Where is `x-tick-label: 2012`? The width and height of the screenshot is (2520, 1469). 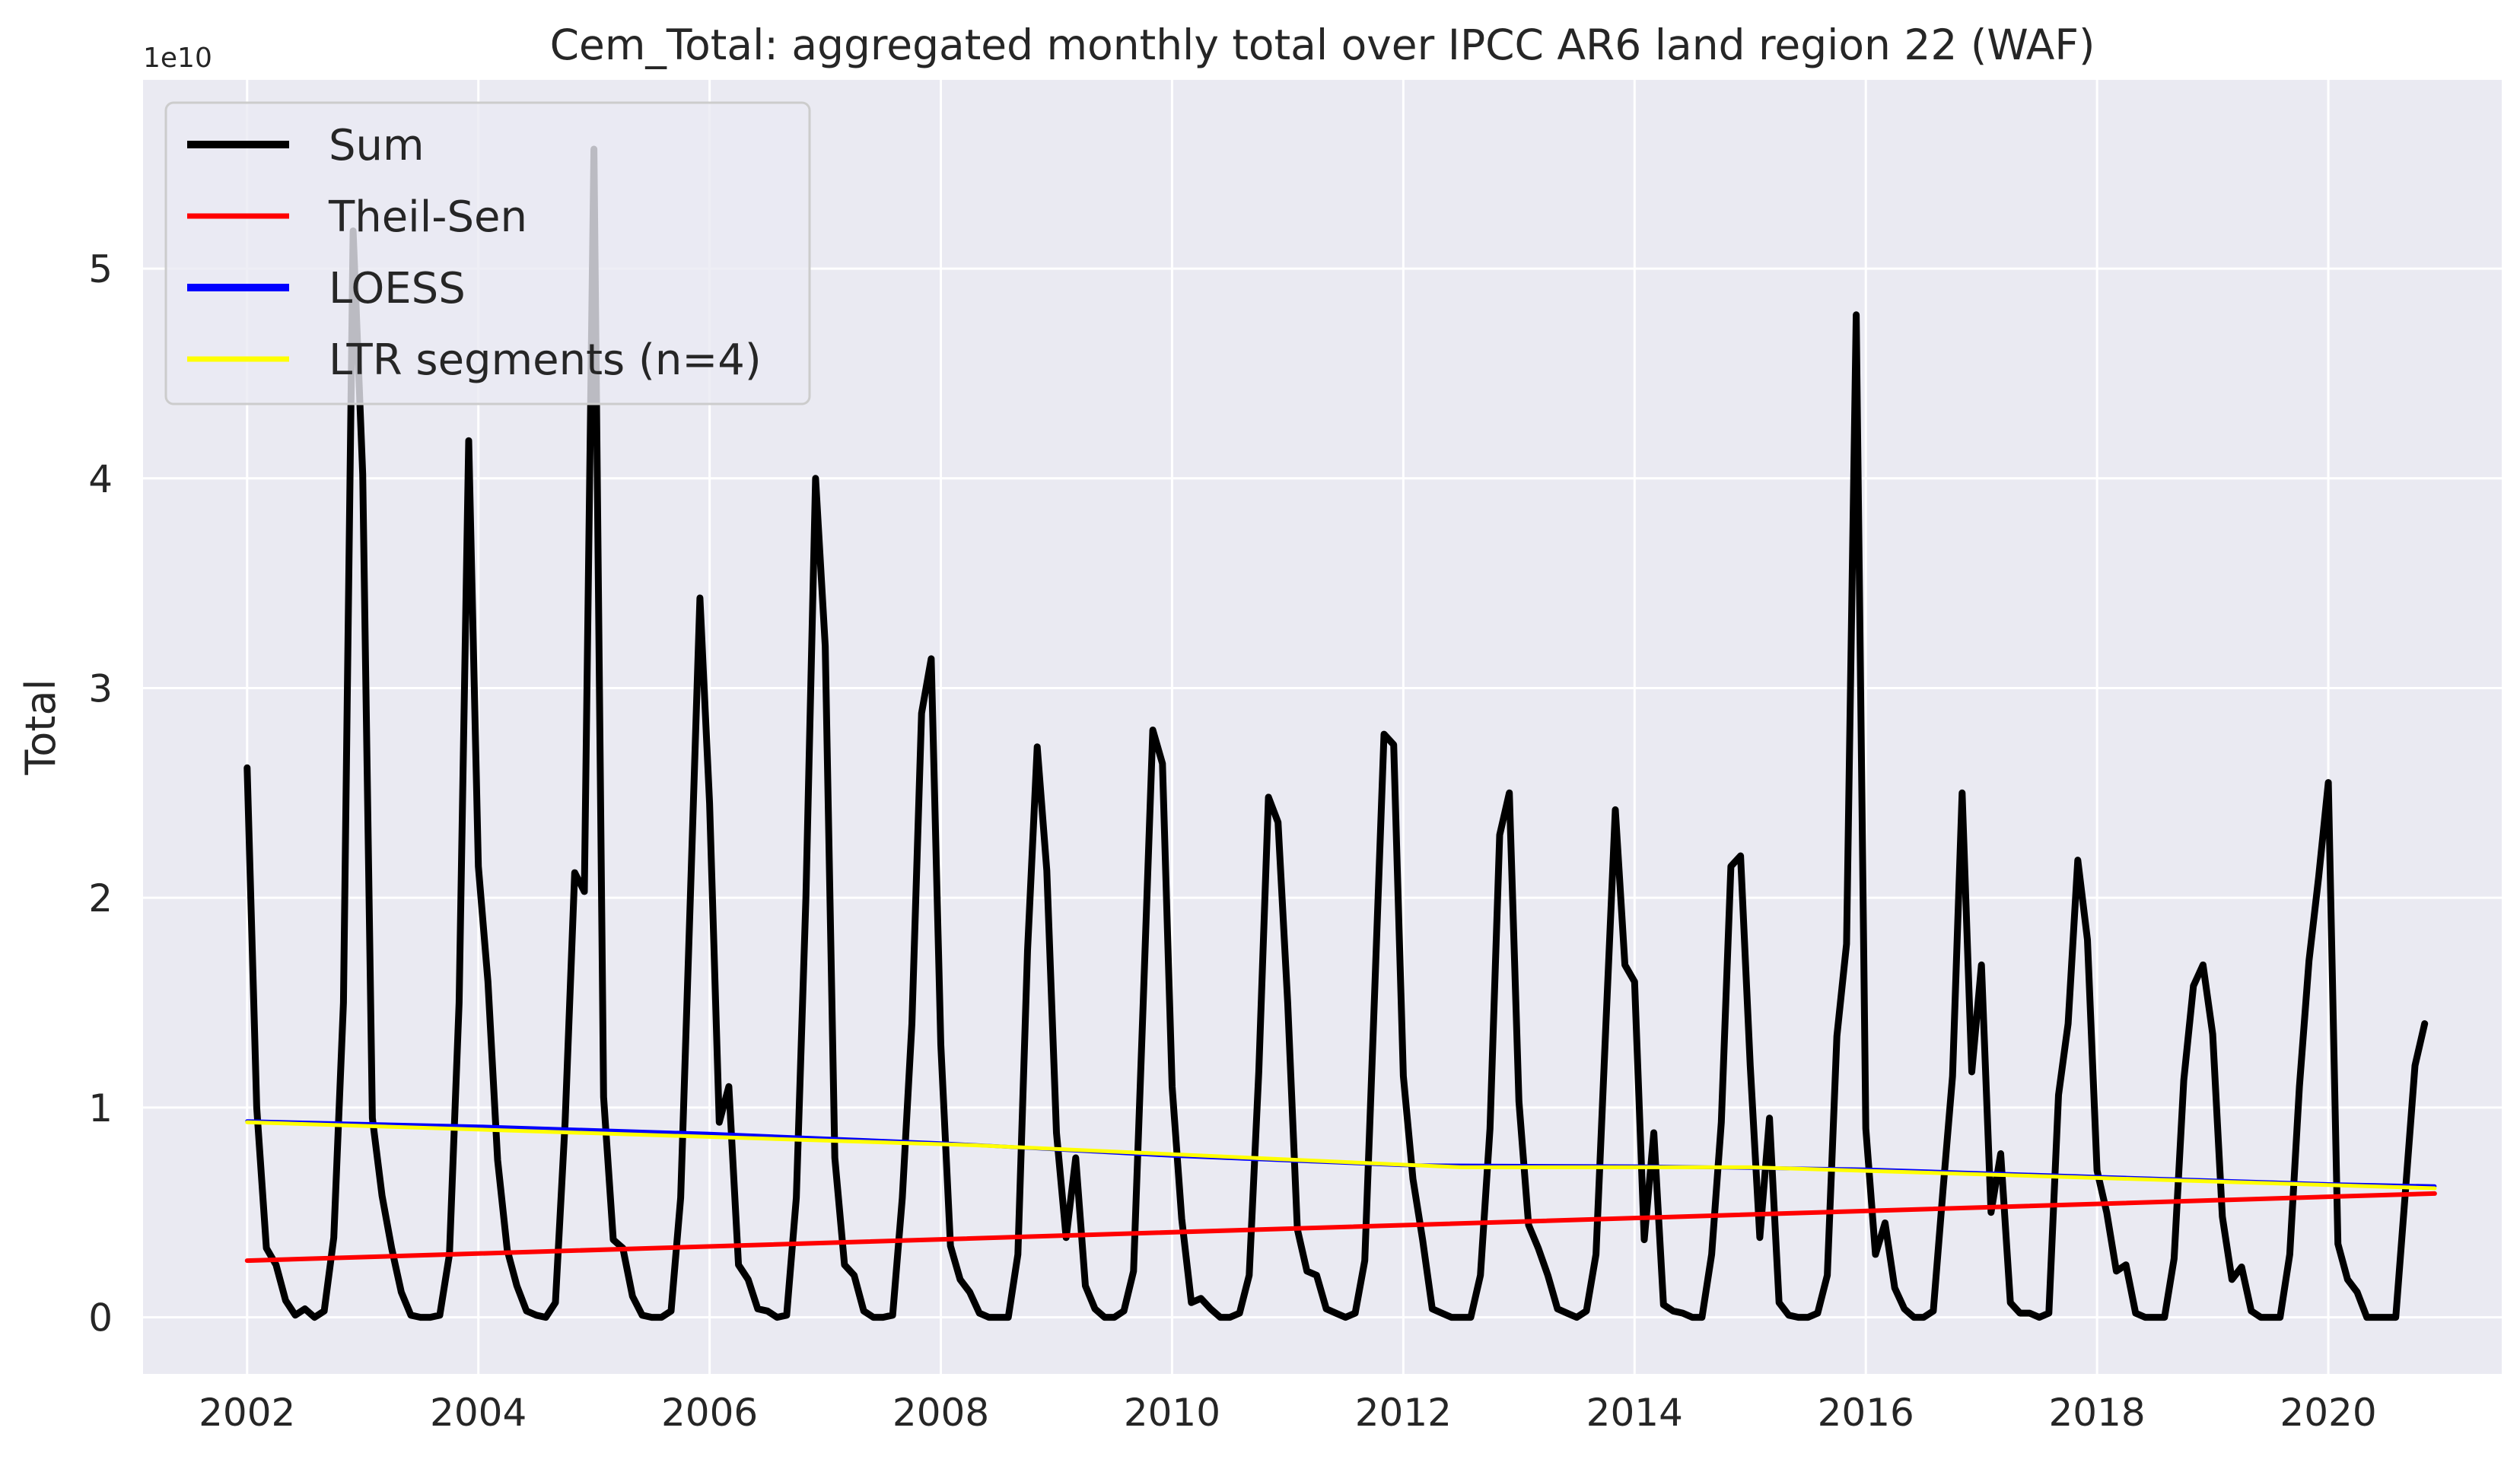
x-tick-label: 2012 is located at coordinates (1403, 1413).